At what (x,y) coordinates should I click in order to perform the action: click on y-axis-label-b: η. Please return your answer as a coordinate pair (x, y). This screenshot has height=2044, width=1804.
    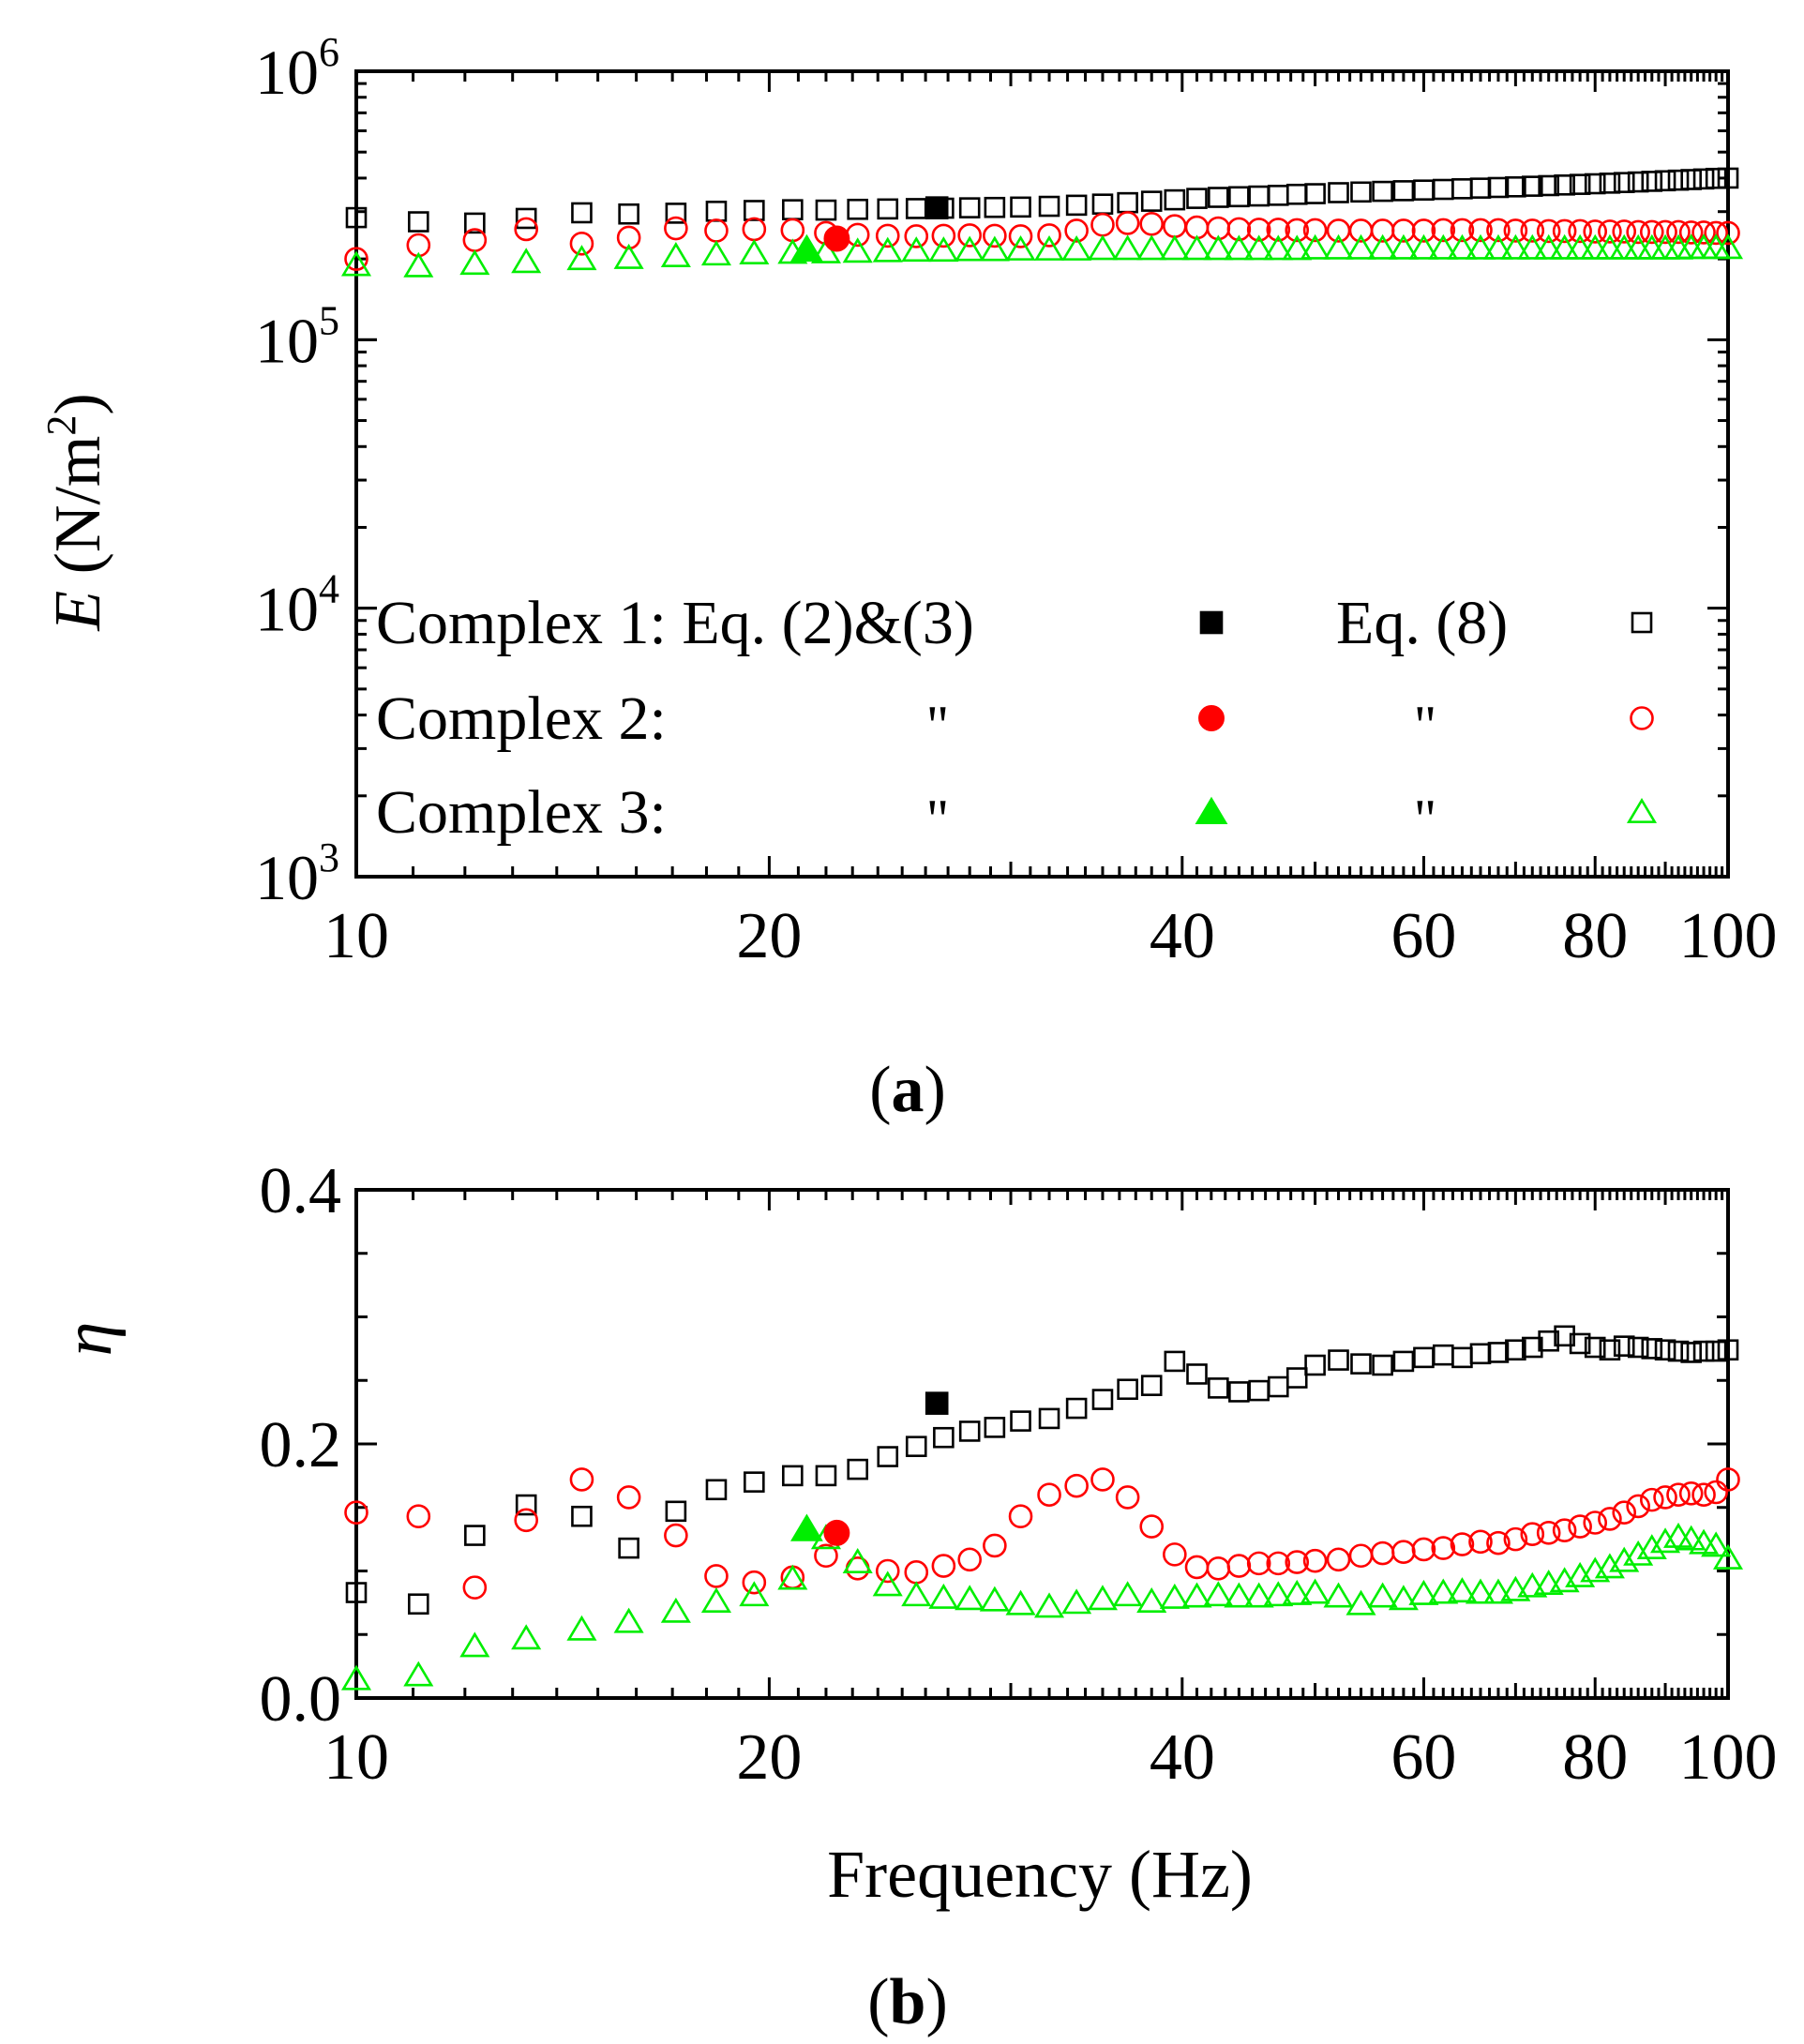
    Looking at the image, I should click on (88, 1340).